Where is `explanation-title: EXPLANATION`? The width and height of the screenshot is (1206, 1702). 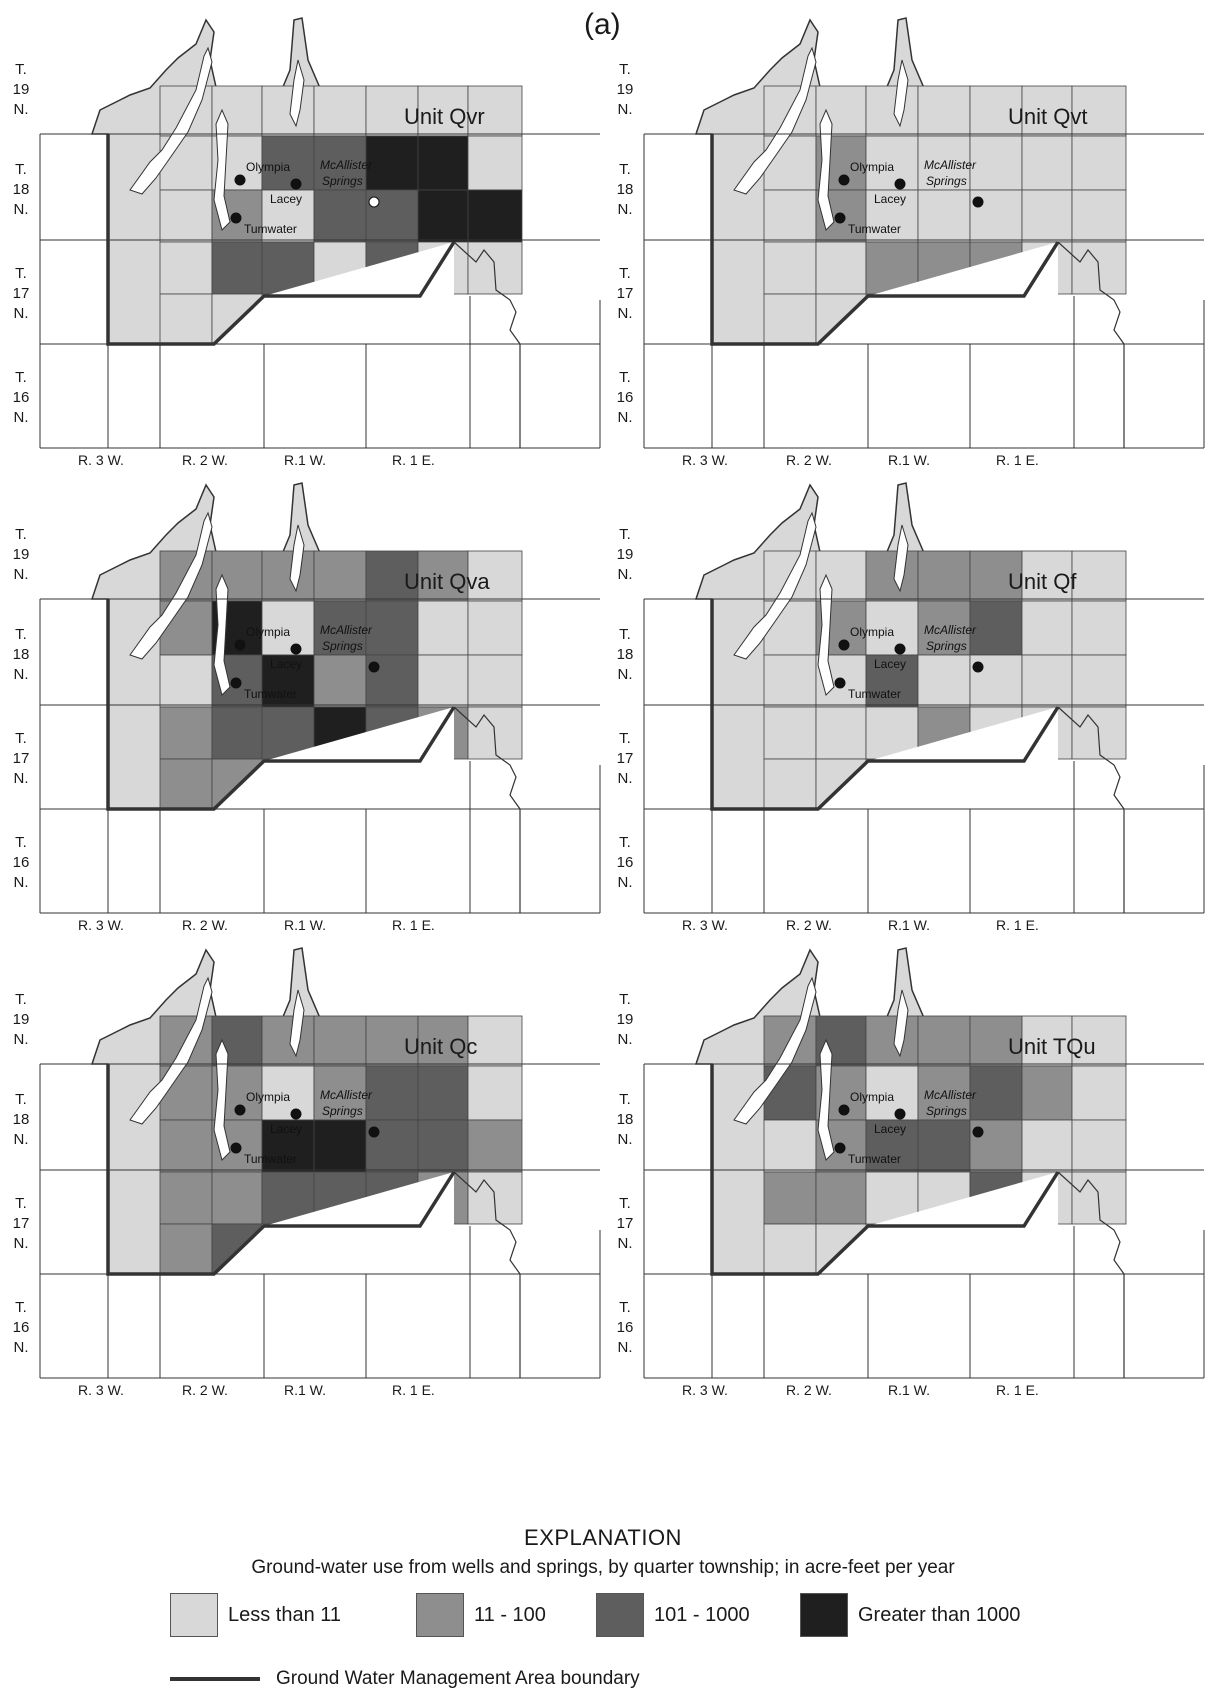
explanation-title: EXPLANATION is located at coordinates (603, 1537).